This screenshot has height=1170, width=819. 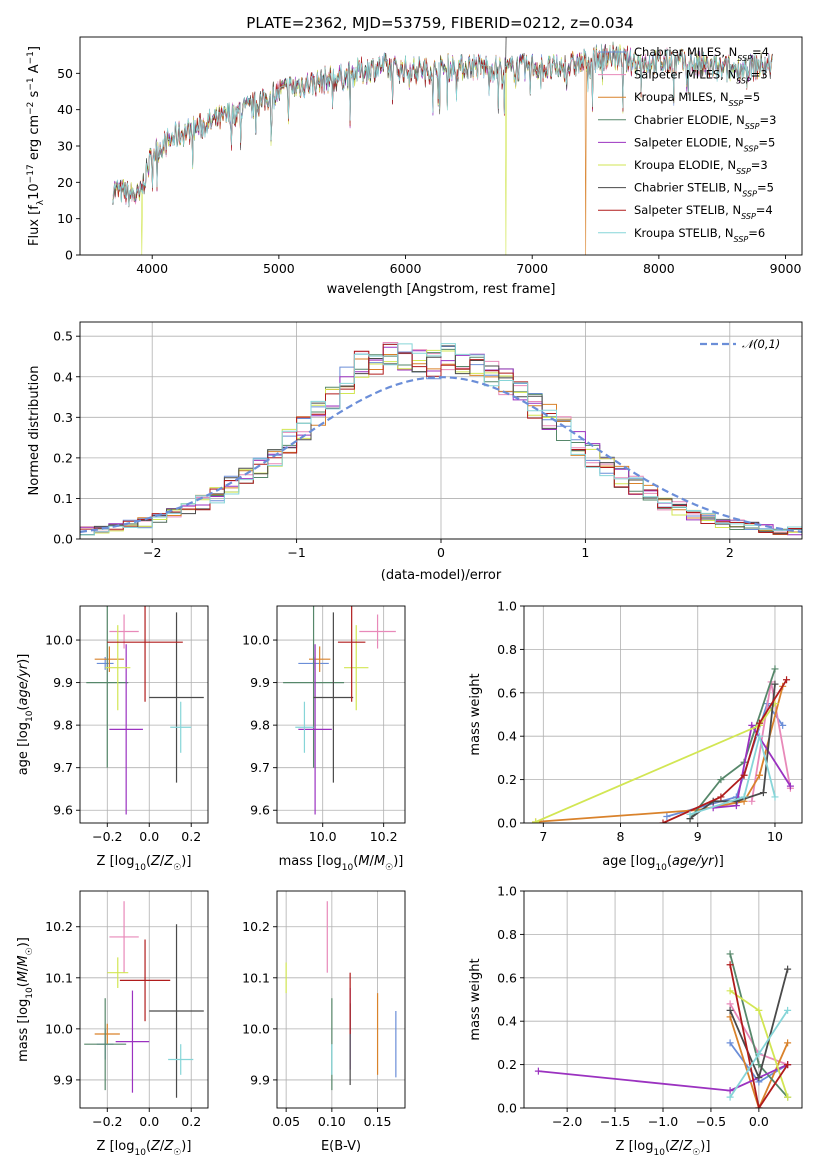 I want to click on y-tick-label: 9.6, so click(x=63, y=810).